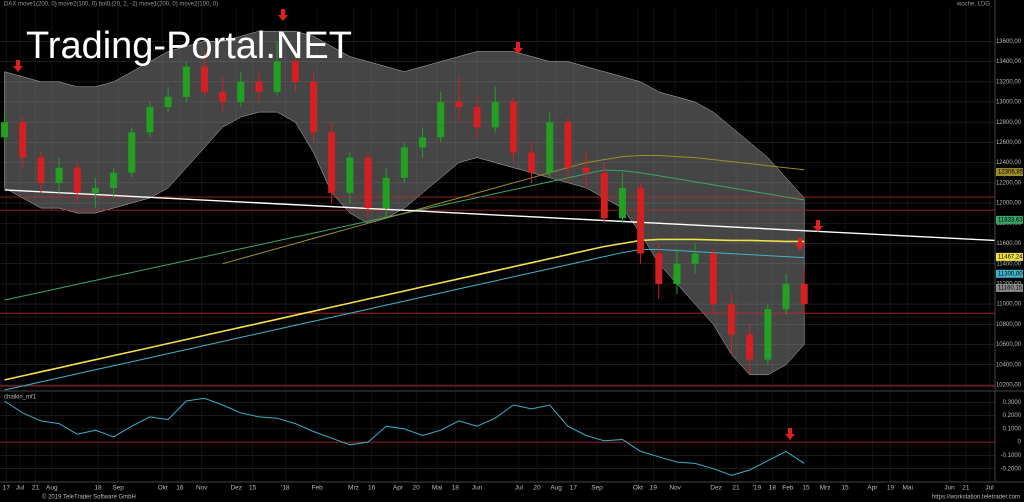 The width and height of the screenshot is (1024, 502). Describe the element at coordinates (1009, 183) in the screenshot. I see `y-tick-label: 12200,00` at that location.